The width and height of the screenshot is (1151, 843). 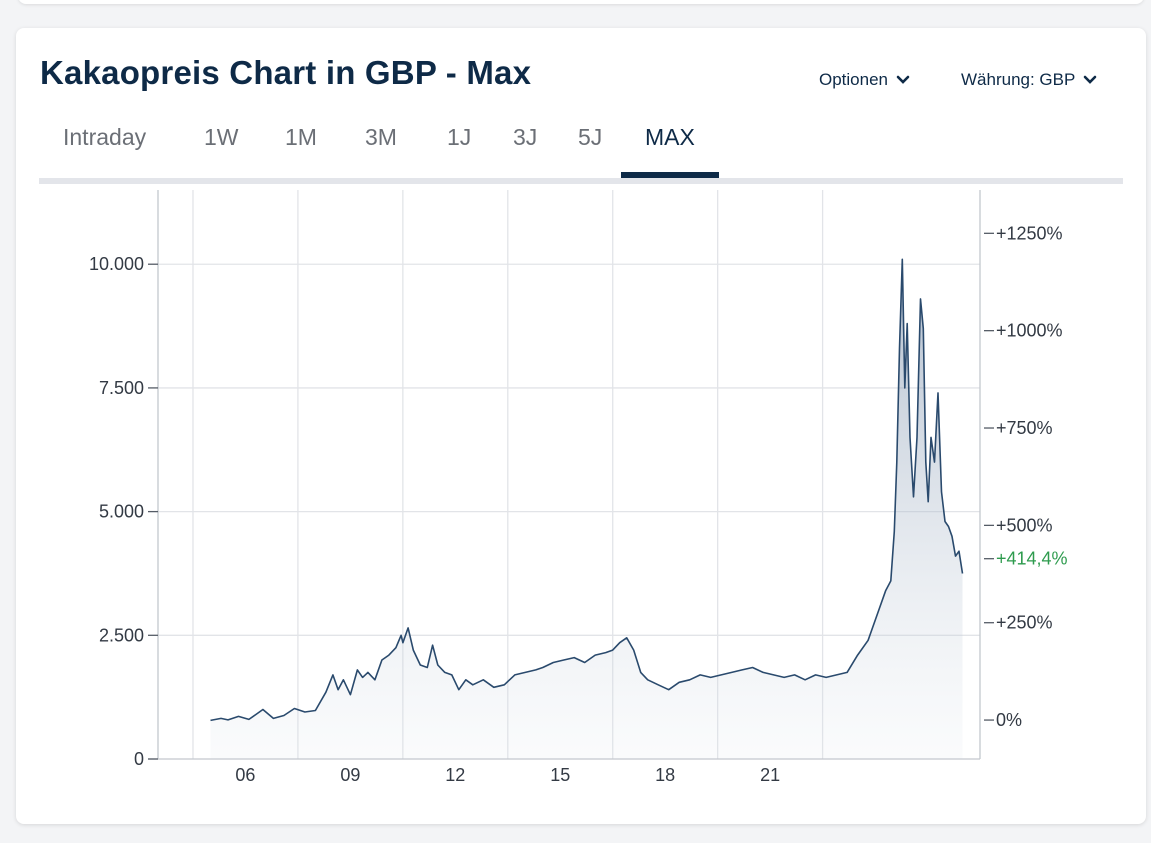 I want to click on previous-card, so click(x=581, y=2).